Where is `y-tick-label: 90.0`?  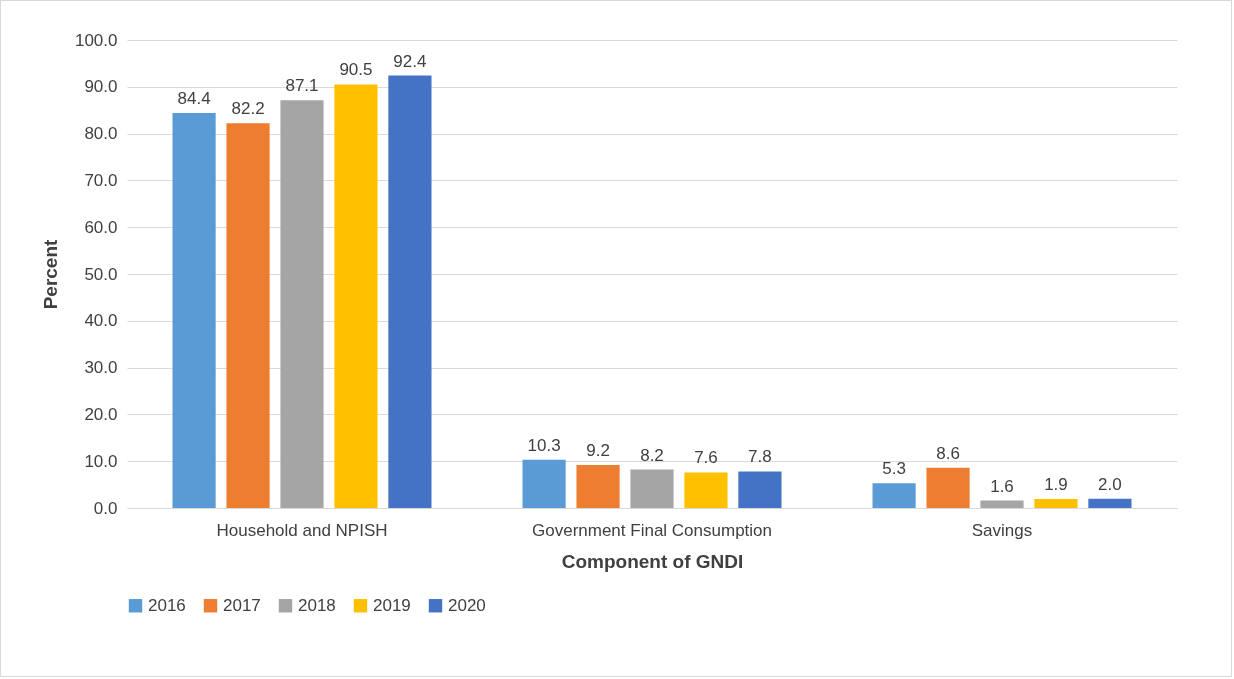
y-tick-label: 90.0 is located at coordinates (101, 87).